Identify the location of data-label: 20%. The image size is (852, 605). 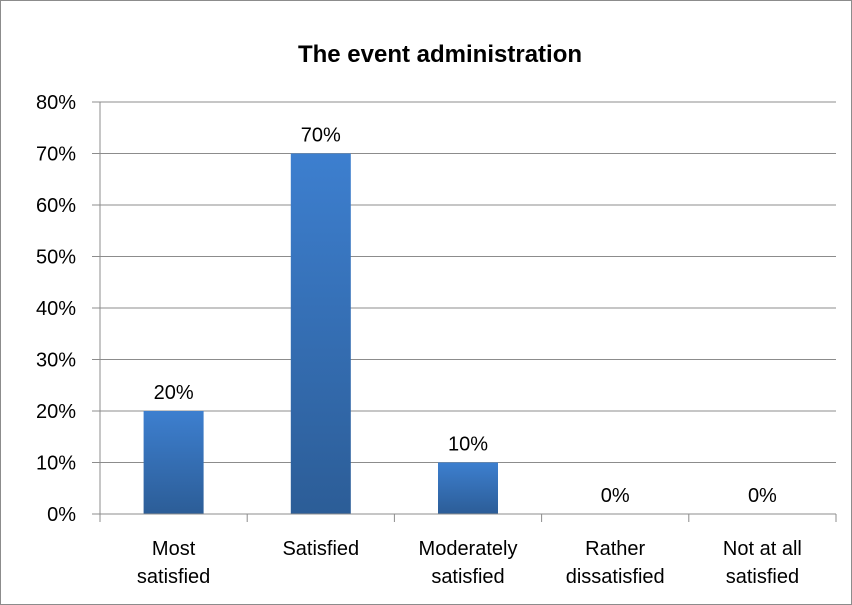
(174, 393).